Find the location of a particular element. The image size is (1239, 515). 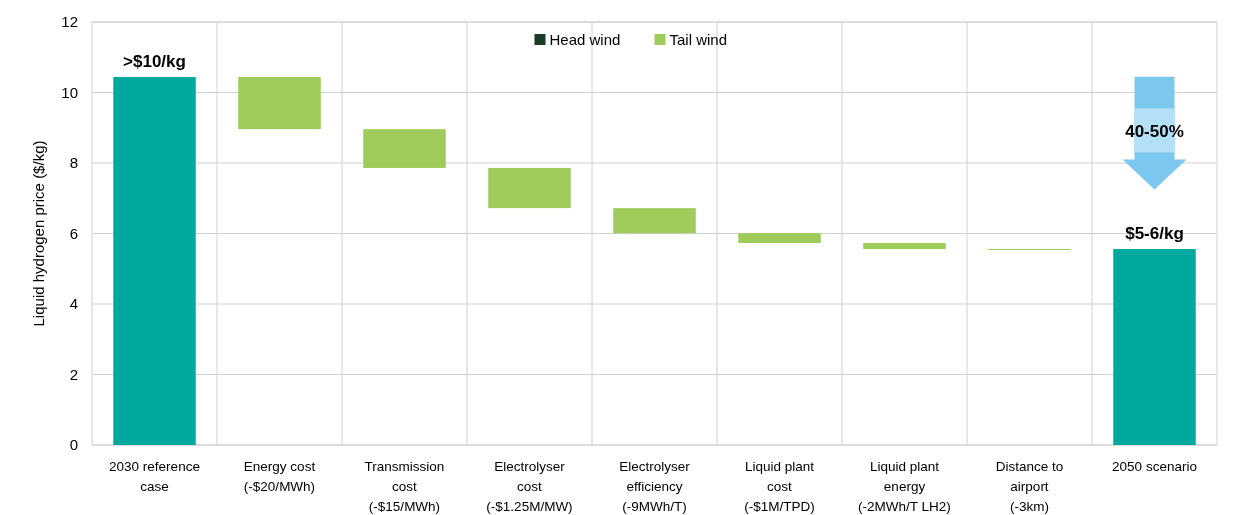

y-tick-label: 2 is located at coordinates (73, 374).